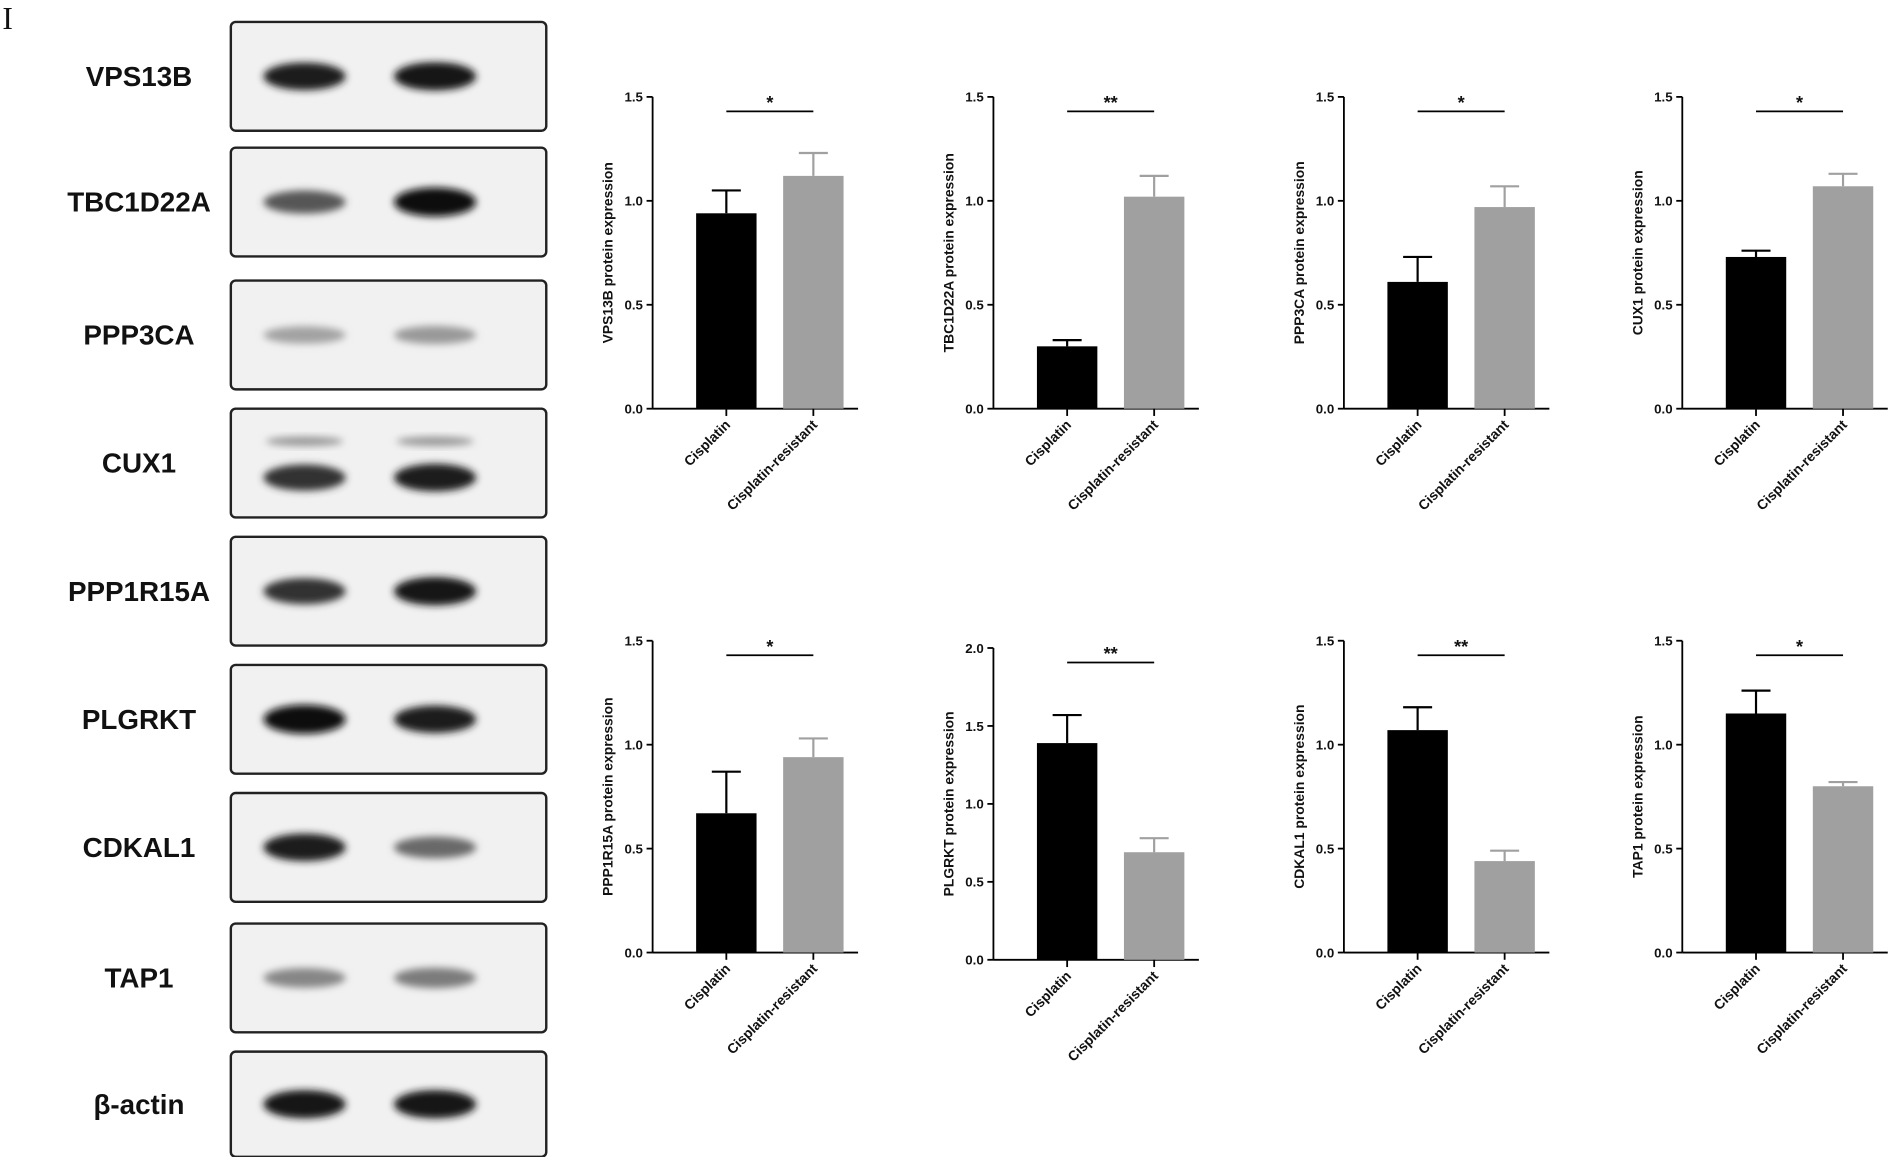 The image size is (1895, 1157). I want to click on blot-label: TAP1, so click(139, 978).